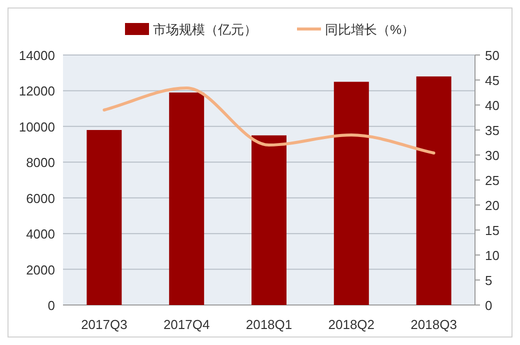 This screenshot has width=520, height=345. I want to click on y2-tick-label: 35, so click(492, 130).